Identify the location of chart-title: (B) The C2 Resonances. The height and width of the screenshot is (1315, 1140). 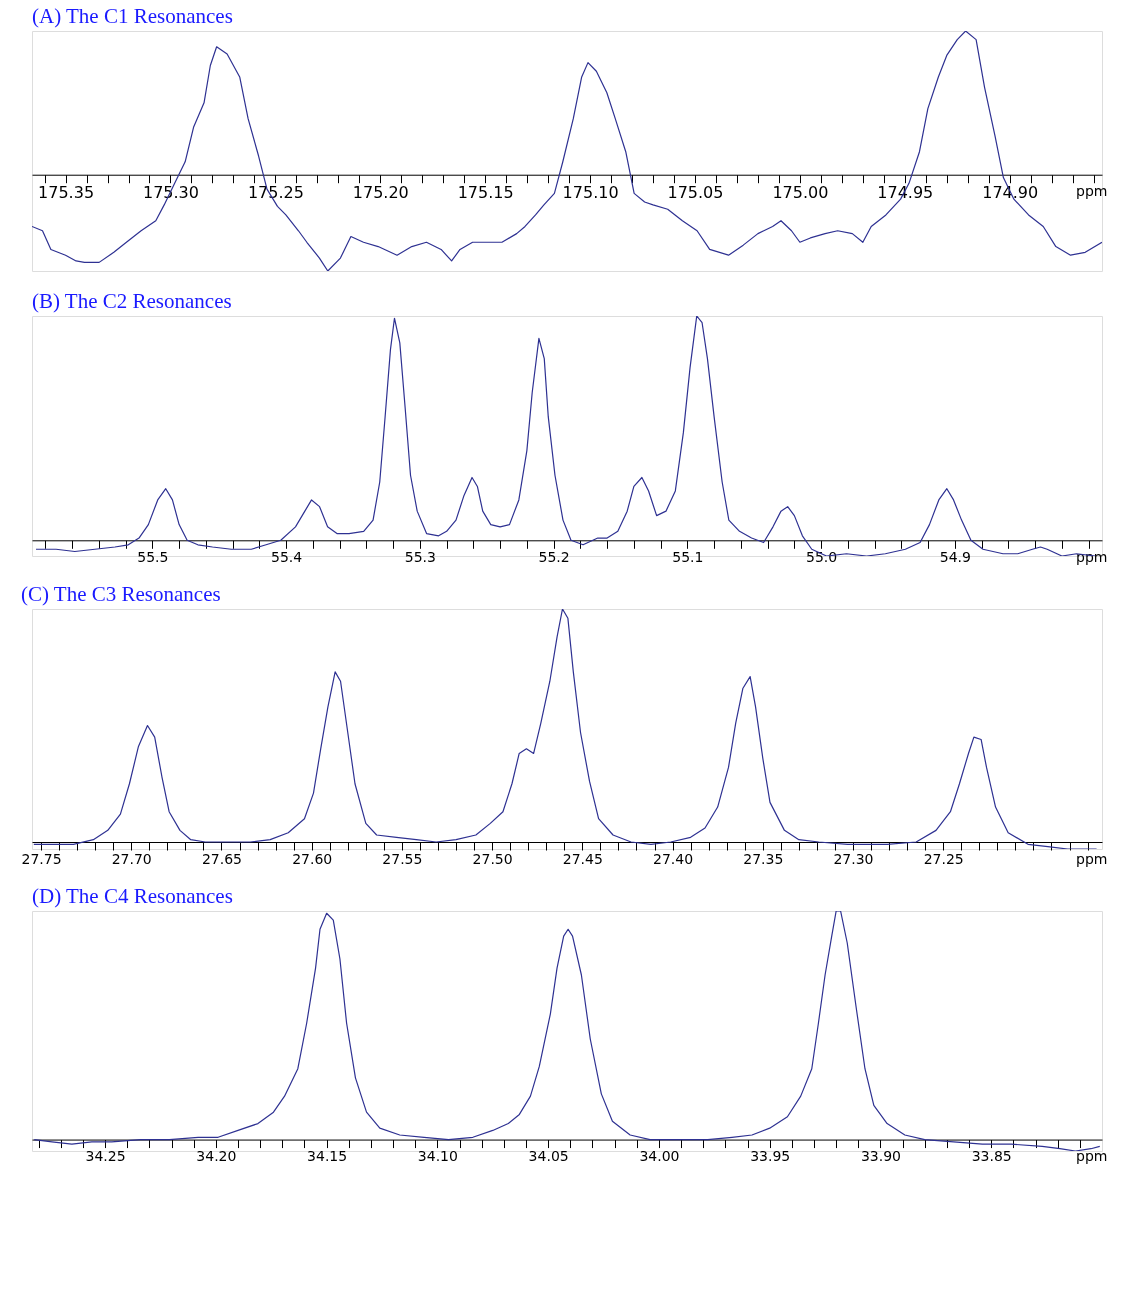
(132, 301).